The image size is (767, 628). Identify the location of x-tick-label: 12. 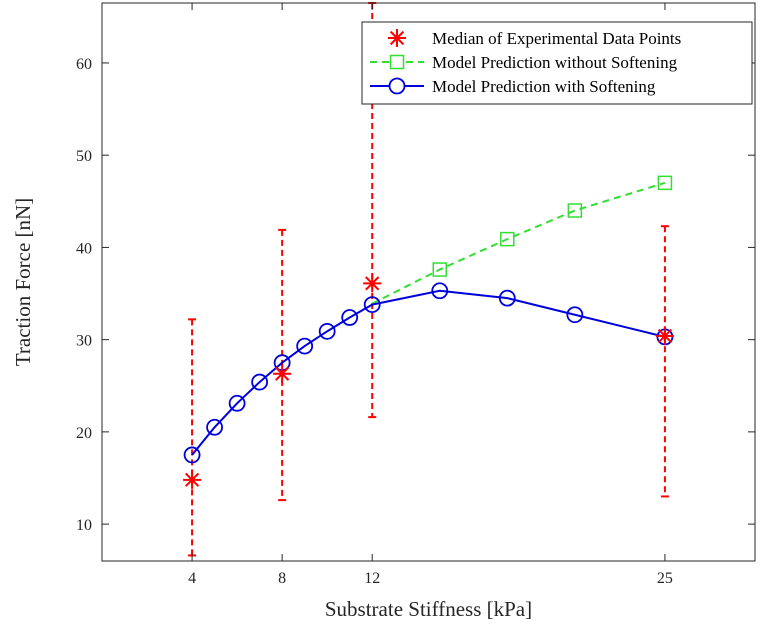
(372, 578).